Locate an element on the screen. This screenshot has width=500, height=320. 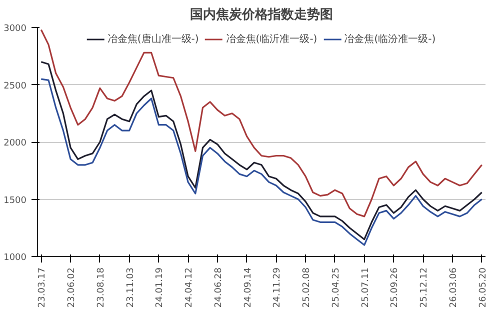
x-tick-label: 26.05.20 is located at coordinates (483, 287).